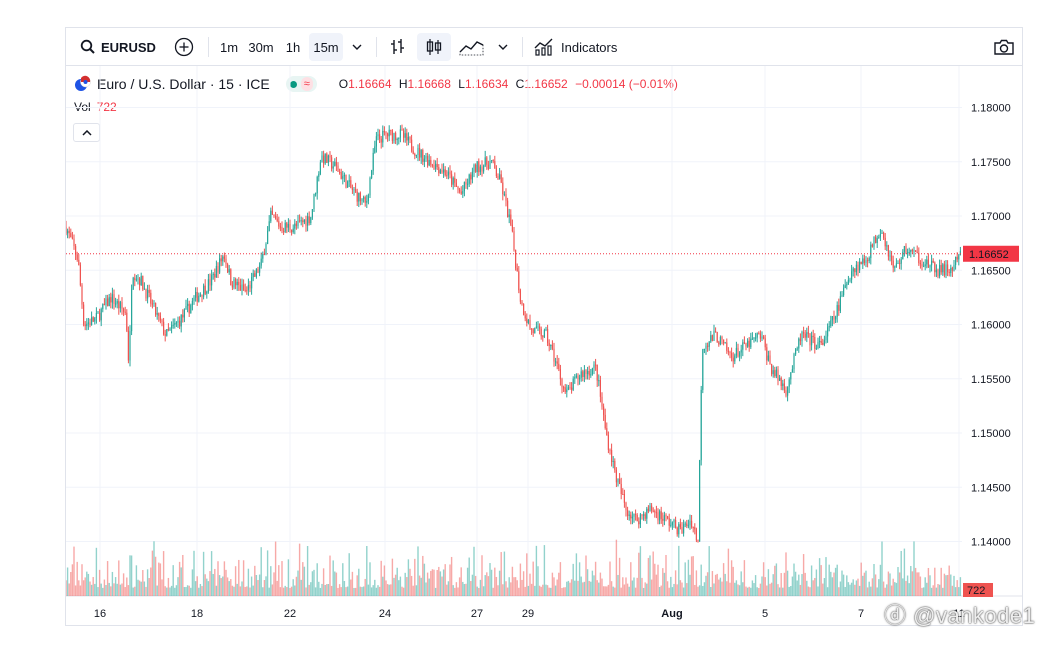 The width and height of the screenshot is (1048, 651). I want to click on time-axis: 16 18 22 24 27 29 Aug 5 7 11, so click(529, 614).